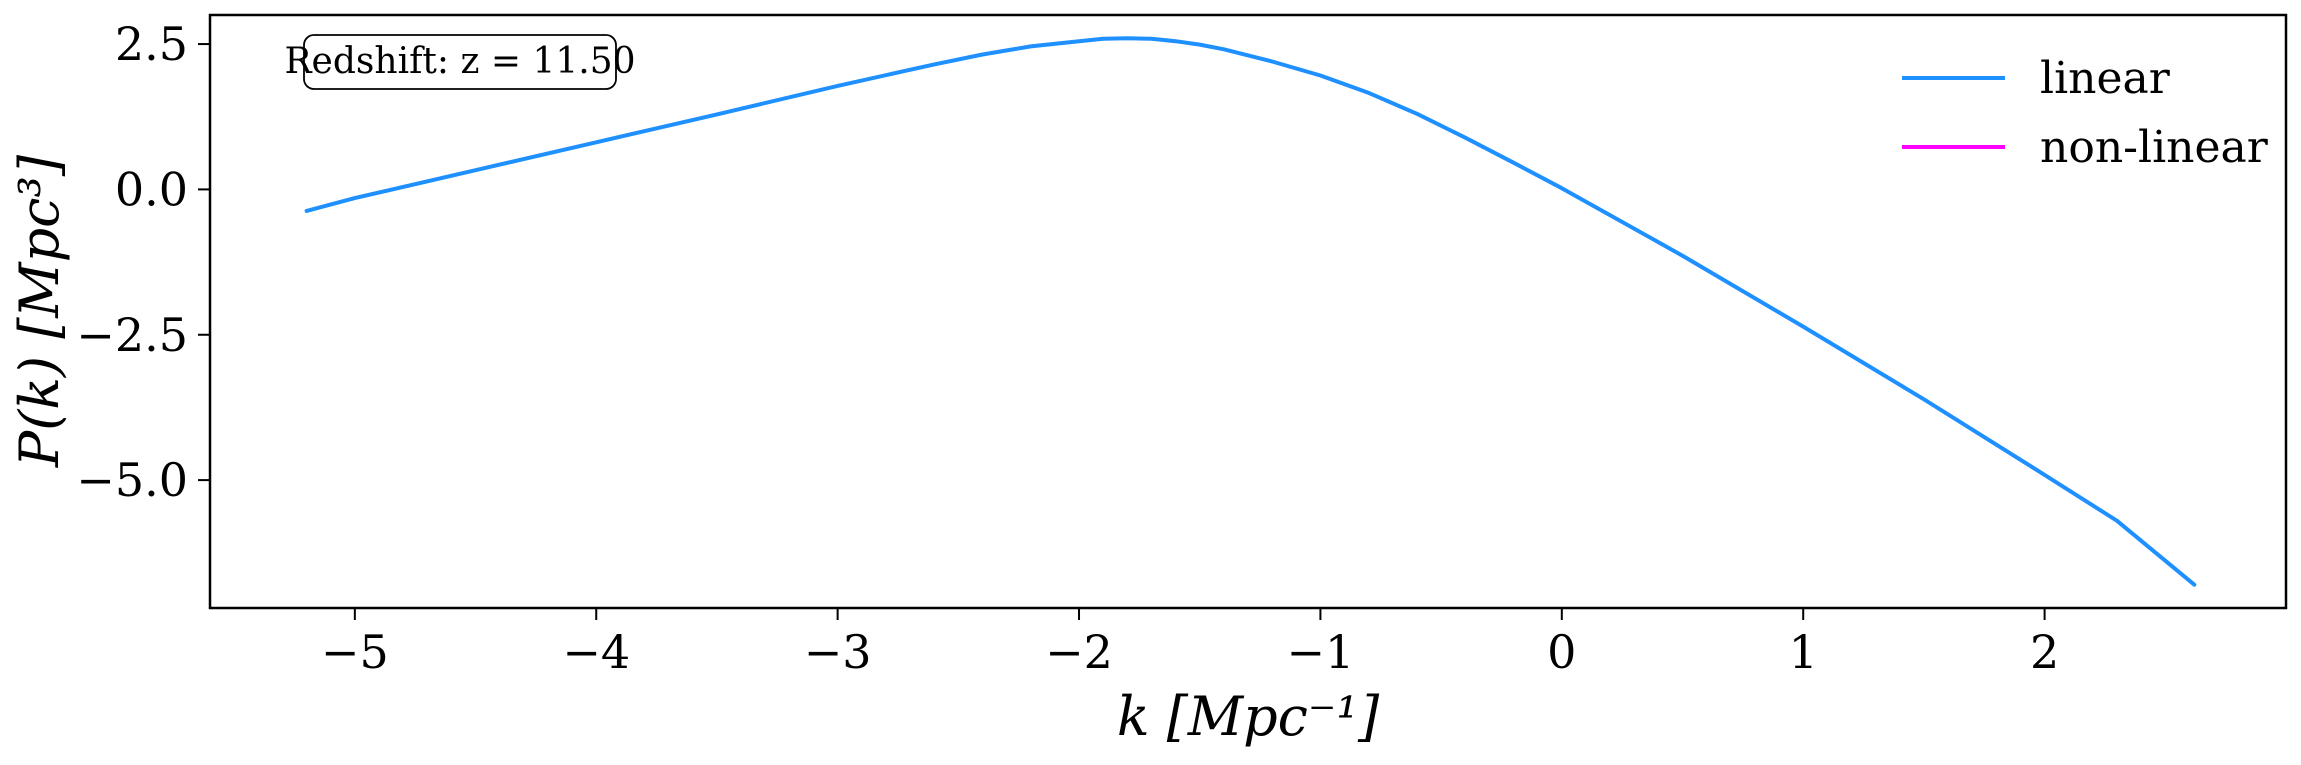  I want to click on x-tick-label: −1, so click(1321, 652).